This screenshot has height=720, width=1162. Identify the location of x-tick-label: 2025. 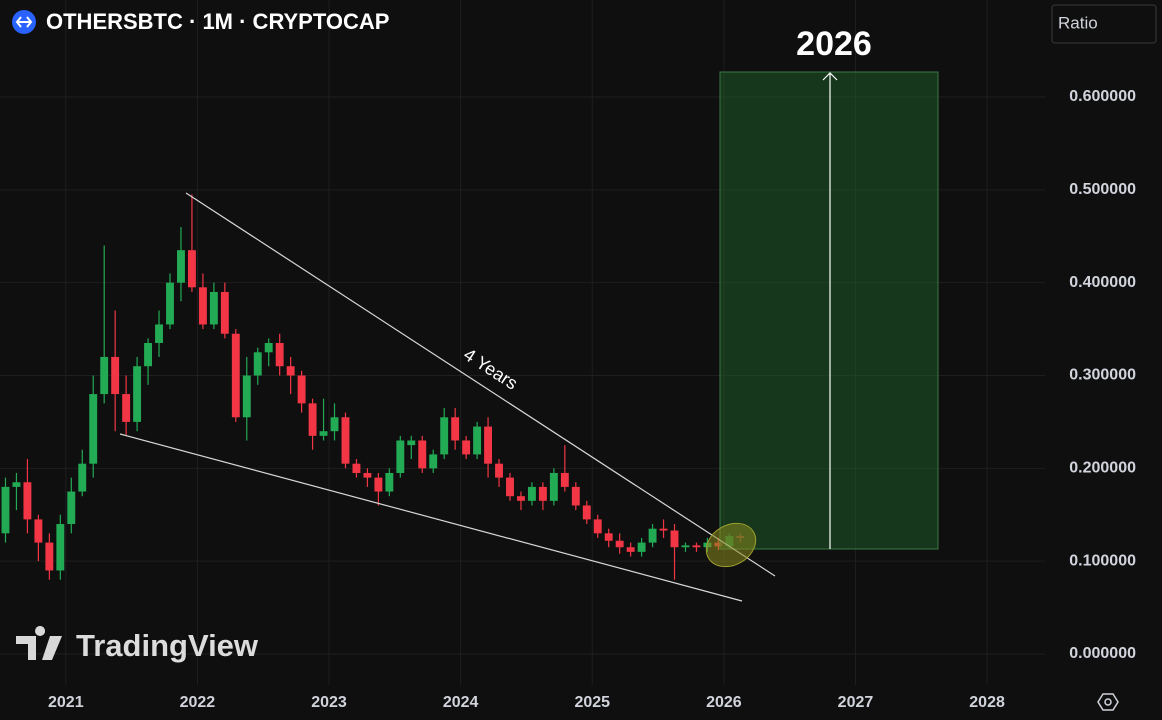
(592, 702).